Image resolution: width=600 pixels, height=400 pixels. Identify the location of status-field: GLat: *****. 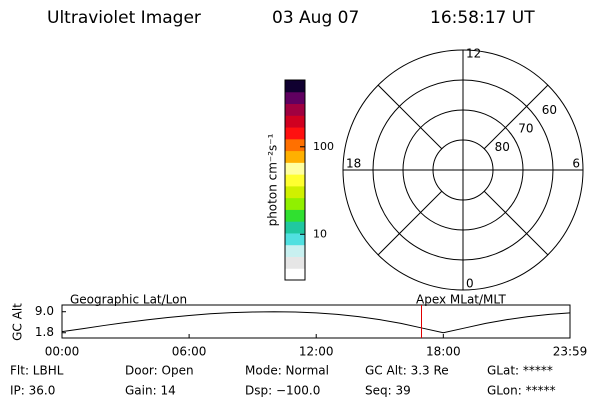
(520, 371).